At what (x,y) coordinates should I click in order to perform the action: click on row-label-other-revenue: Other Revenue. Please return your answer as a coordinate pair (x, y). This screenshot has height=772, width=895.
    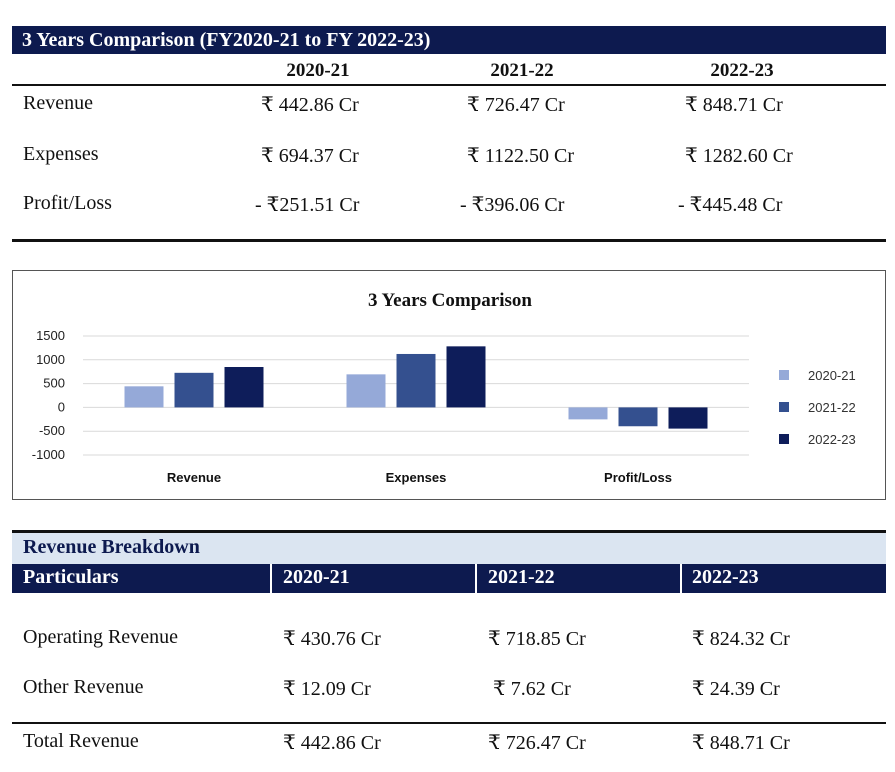
    Looking at the image, I should click on (83, 687).